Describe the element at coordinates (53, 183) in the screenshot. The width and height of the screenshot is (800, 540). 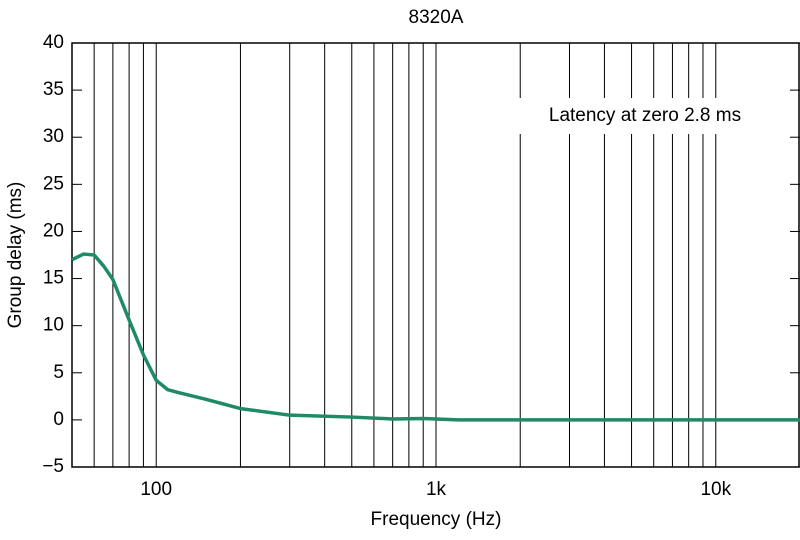
I see `y-tick-label: 25` at that location.